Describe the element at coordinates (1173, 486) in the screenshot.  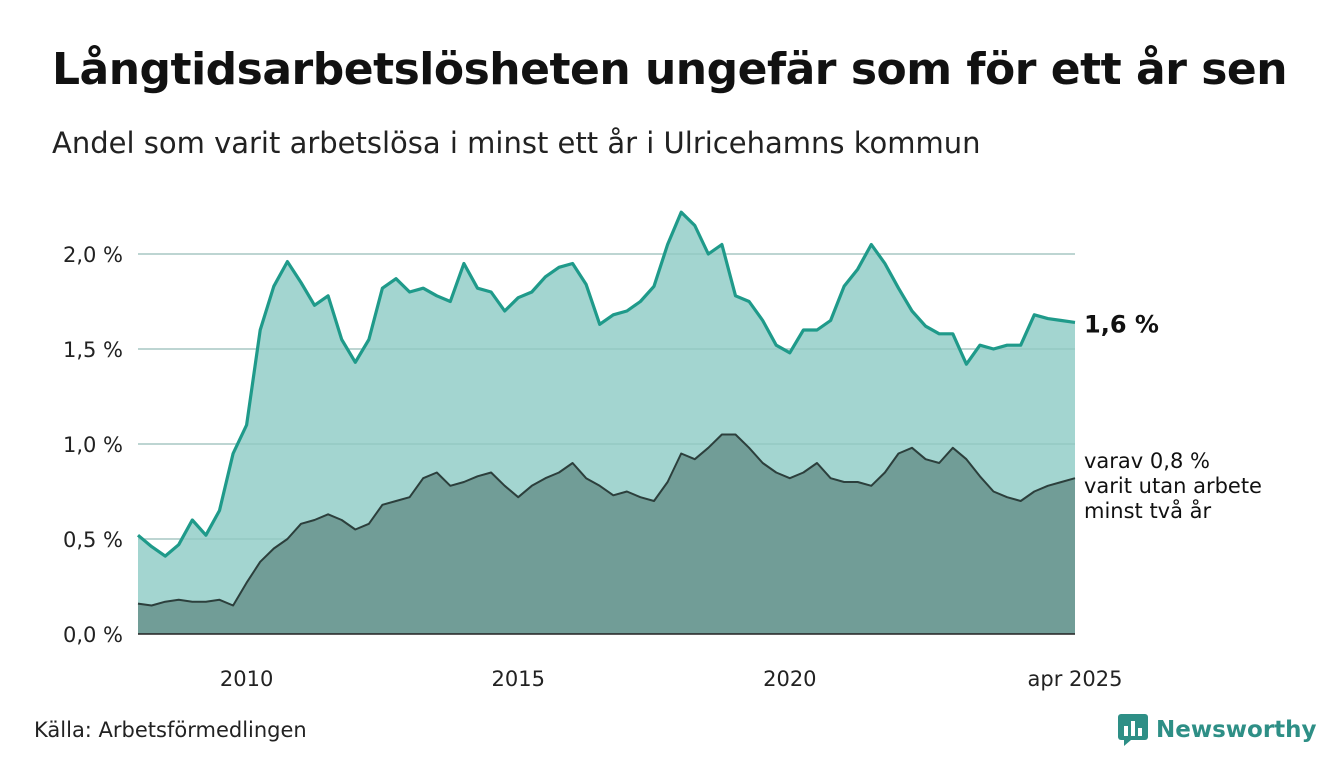
I see `series-end-label-two-years: varav 0,8 % varit utan arbete minst två år` at that location.